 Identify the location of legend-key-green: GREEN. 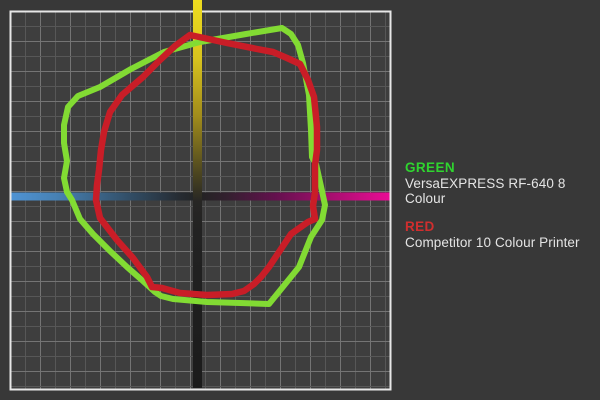
(430, 167).